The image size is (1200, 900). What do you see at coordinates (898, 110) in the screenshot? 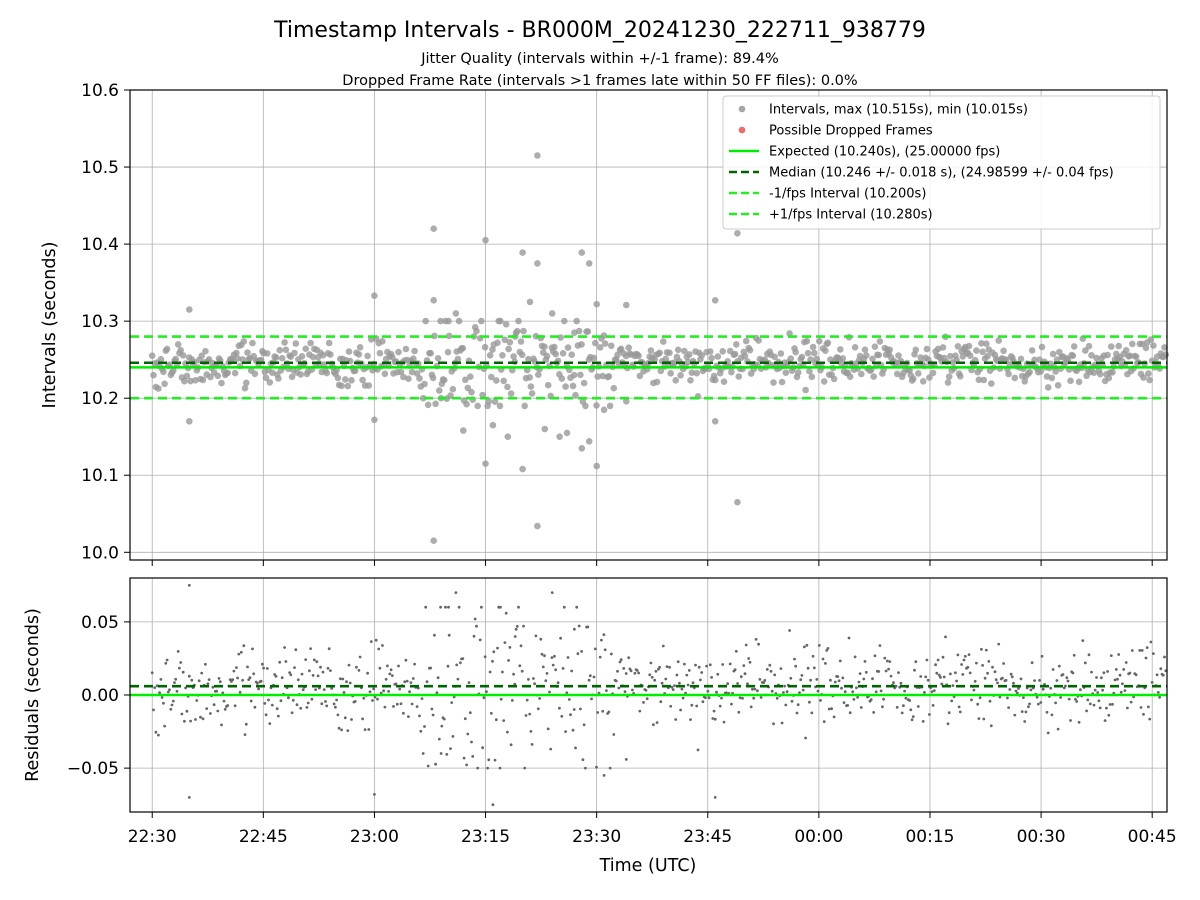
I see `legend-label: Intervals, max (10.515s), min (10.015s)` at bounding box center [898, 110].